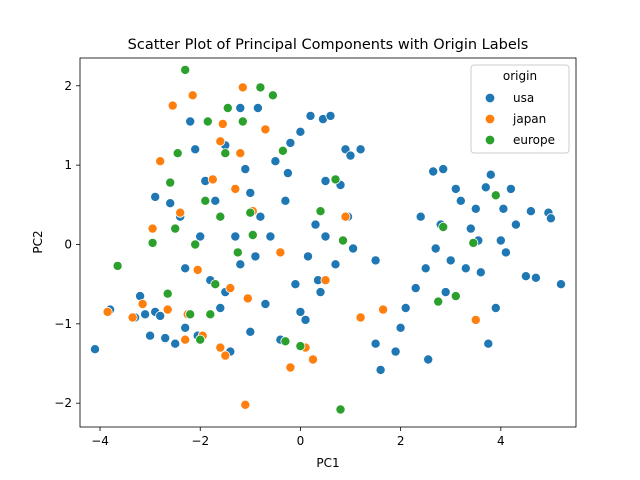 This screenshot has height=480, width=640. What do you see at coordinates (301, 441) in the screenshot?
I see `x-tick-label: 0` at bounding box center [301, 441].